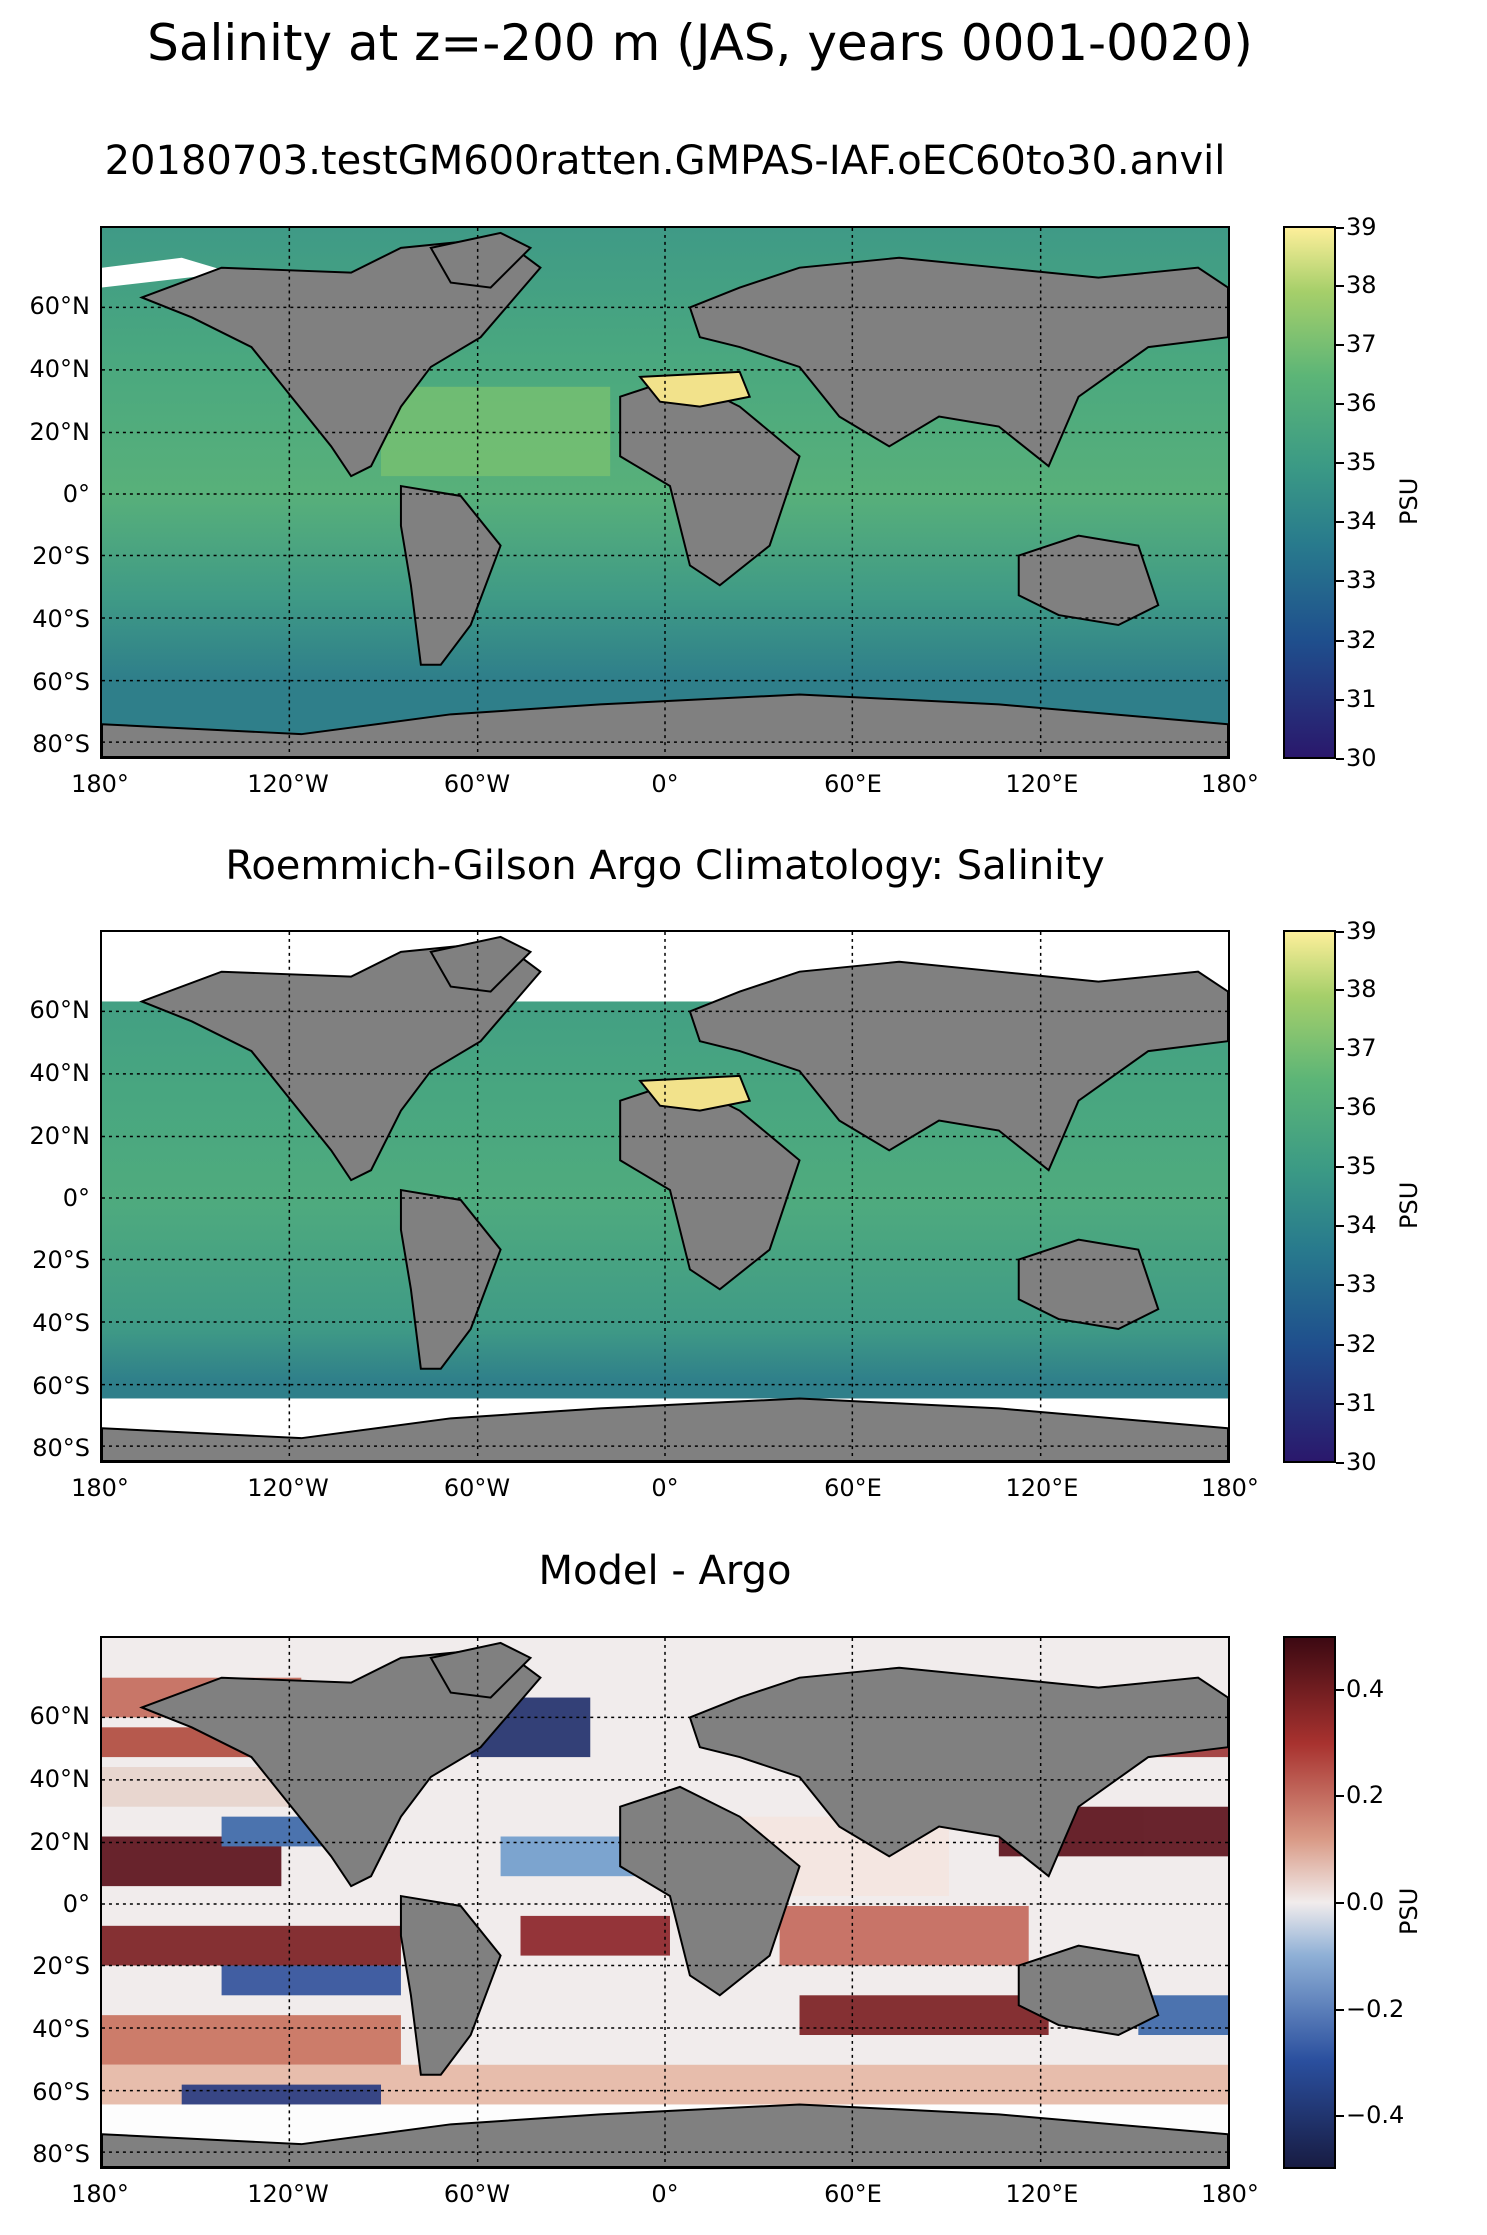 Image resolution: width=1487 pixels, height=2235 pixels. Describe the element at coordinates (1361, 989) in the screenshot. I see `cb2-tick: 38` at that location.